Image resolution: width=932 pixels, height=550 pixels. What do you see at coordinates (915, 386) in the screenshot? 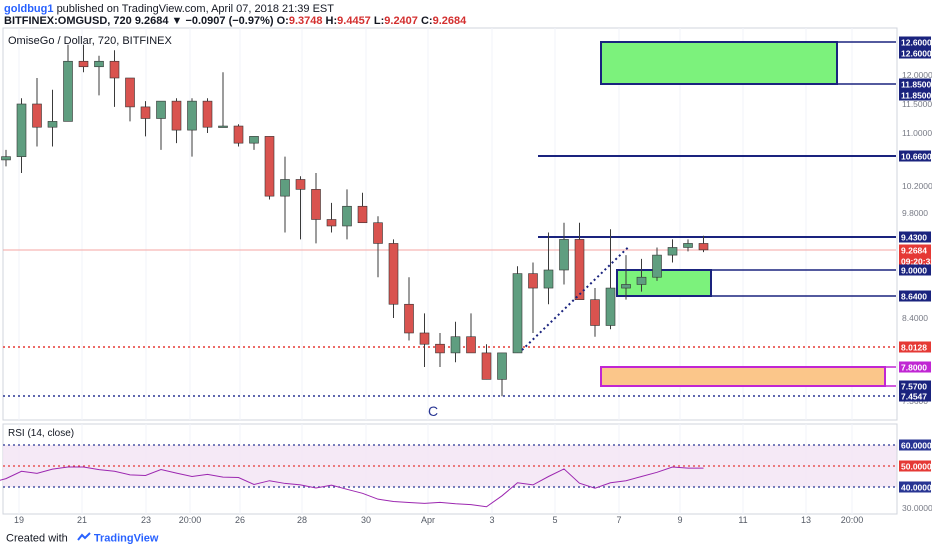
I see `price-label-13: 7.5700` at bounding box center [915, 386].